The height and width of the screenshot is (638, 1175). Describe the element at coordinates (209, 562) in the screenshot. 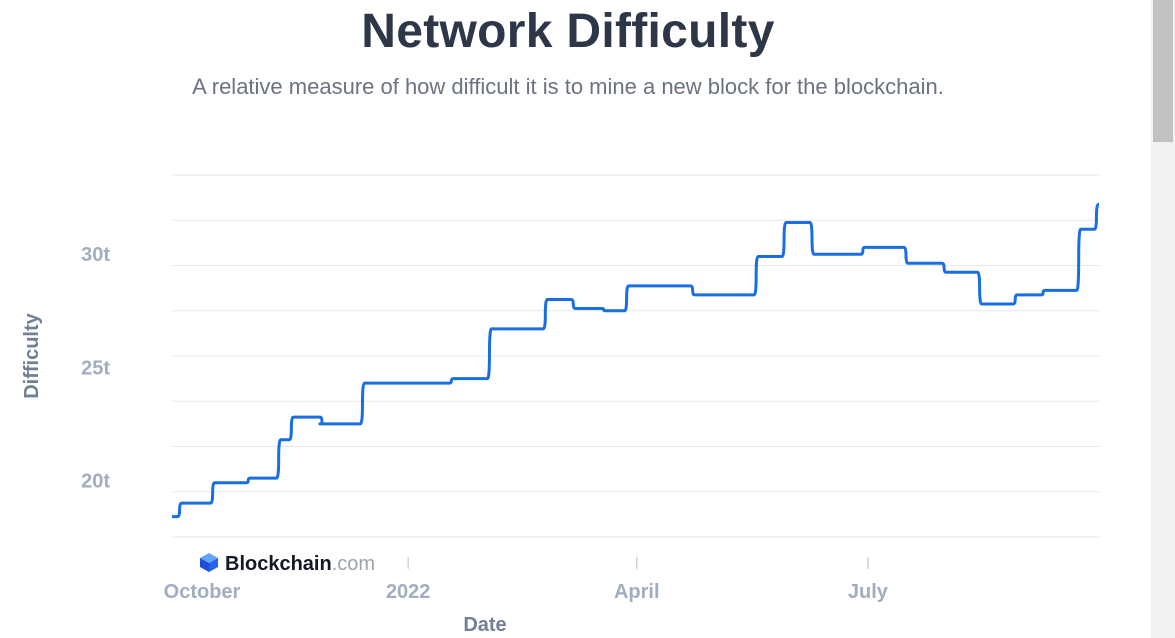

I see `blockchain-logo-icon` at that location.